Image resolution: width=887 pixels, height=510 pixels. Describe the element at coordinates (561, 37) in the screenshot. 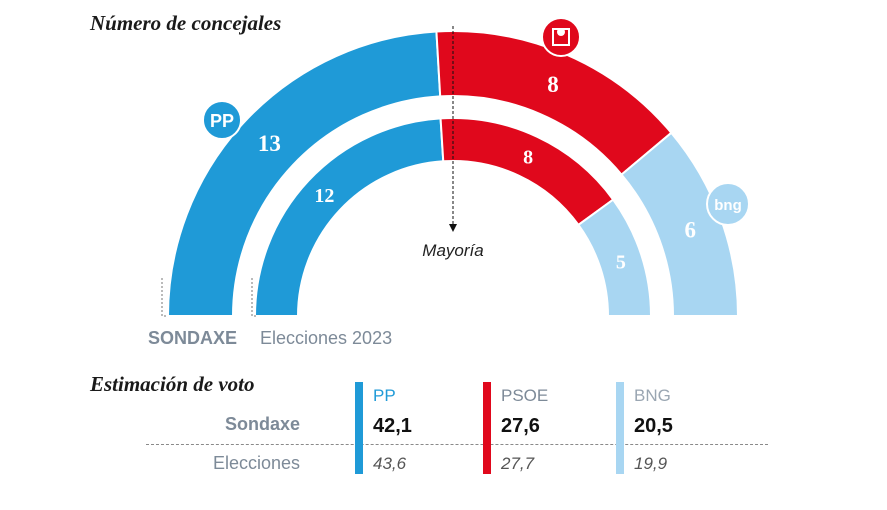

I see `psoe-logo-icon` at that location.